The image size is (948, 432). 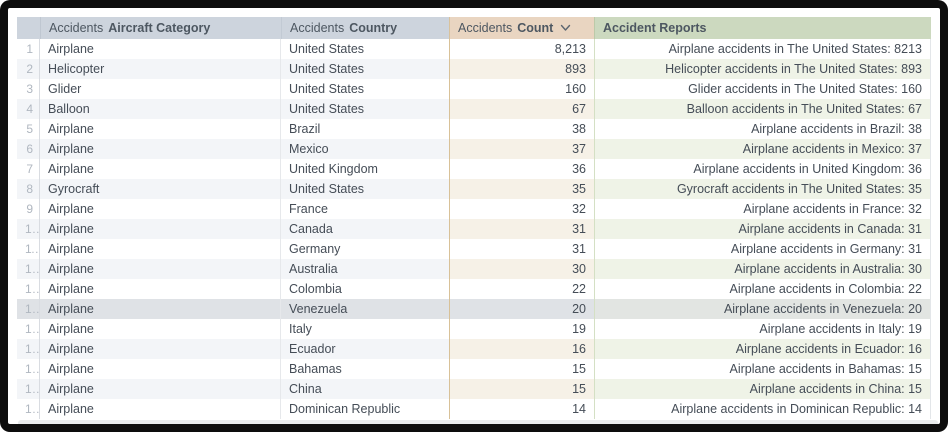 I want to click on cell-country: France, so click(x=308, y=209).